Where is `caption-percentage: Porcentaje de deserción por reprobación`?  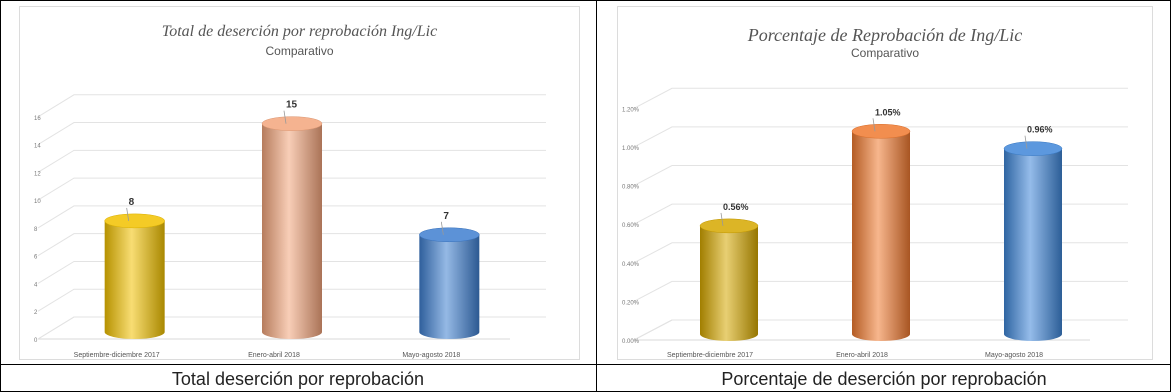 caption-percentage: Porcentaje de deserción por reprobación is located at coordinates (884, 379).